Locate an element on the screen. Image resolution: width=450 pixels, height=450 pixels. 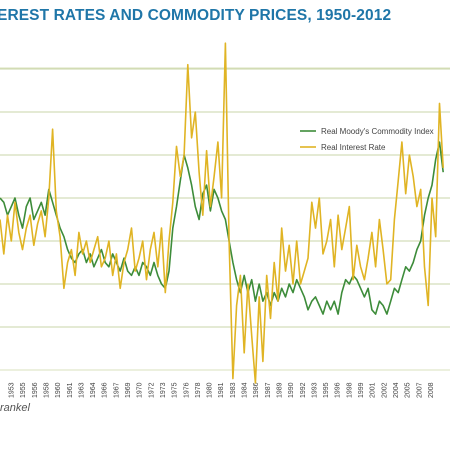
x-tick-label: 1998 is located at coordinates (349, 390).